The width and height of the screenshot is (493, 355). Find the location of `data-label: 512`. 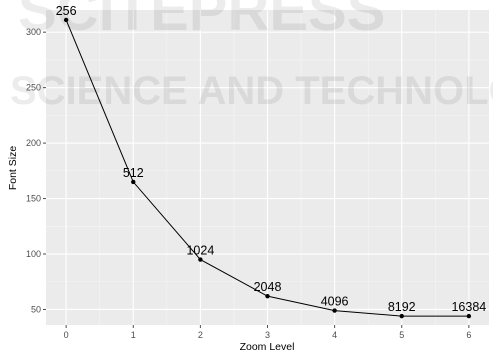

data-label: 512 is located at coordinates (133, 173).